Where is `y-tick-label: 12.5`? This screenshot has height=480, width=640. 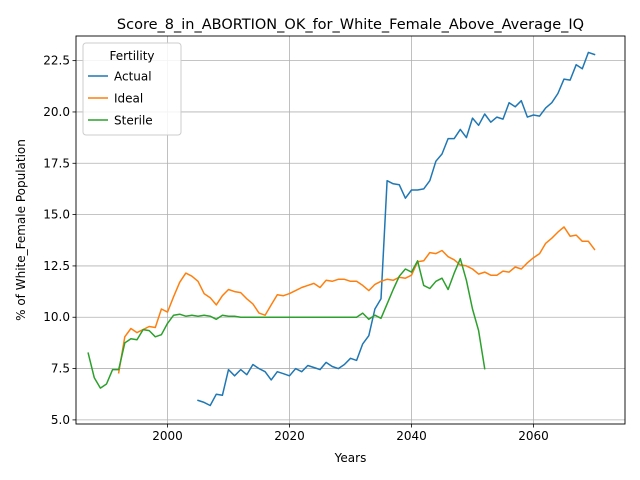
y-tick-label: 12.5 is located at coordinates (56, 266).